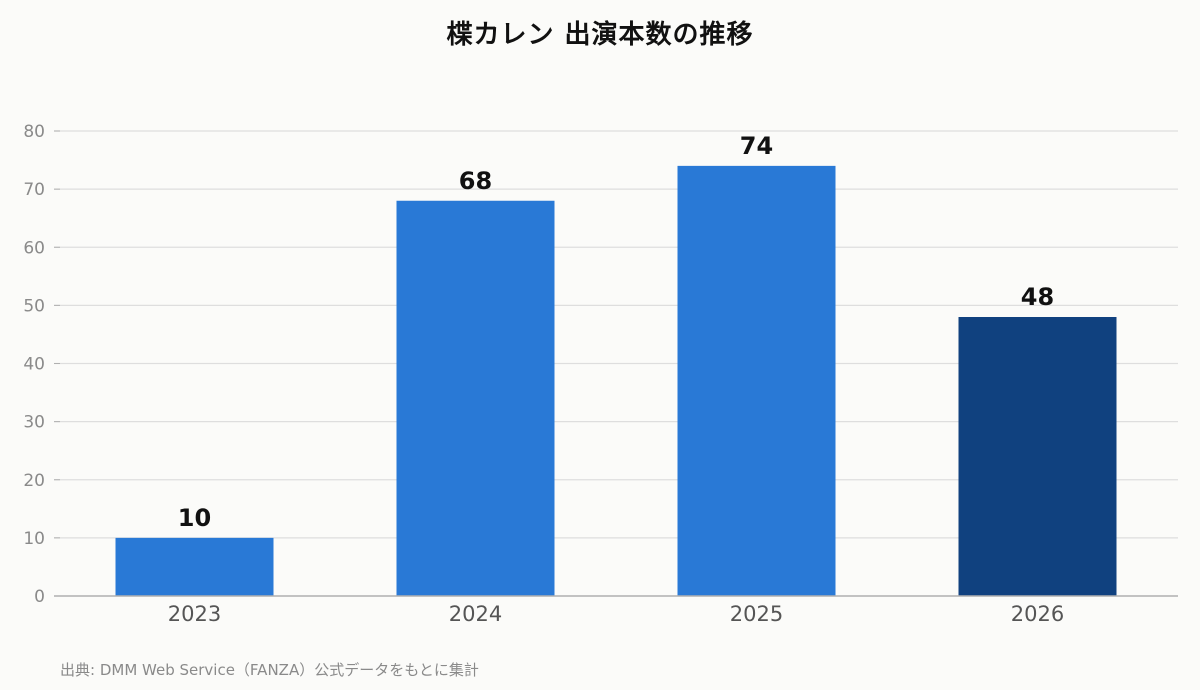 This screenshot has width=1200, height=690. I want to click on y-tick-label: 30, so click(34, 423).